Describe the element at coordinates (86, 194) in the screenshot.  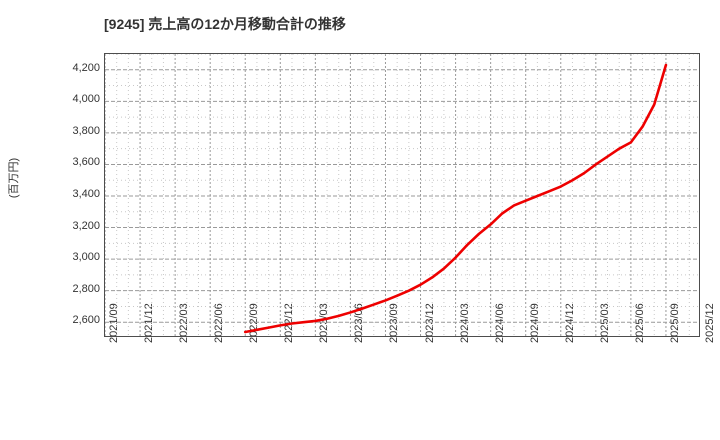
I see `y-tick-label: 3,400` at that location.